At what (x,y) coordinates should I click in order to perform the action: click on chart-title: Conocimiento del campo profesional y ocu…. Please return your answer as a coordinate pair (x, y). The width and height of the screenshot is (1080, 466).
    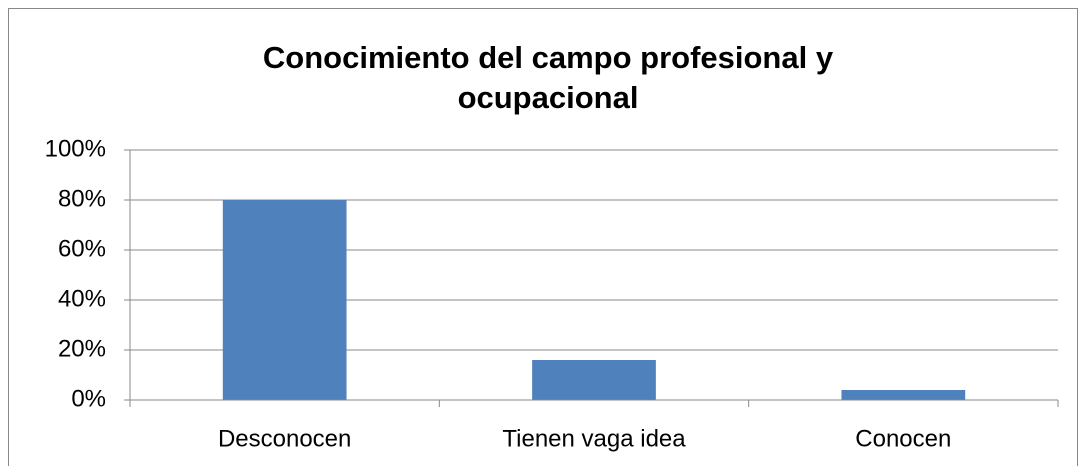
    Looking at the image, I should click on (548, 77).